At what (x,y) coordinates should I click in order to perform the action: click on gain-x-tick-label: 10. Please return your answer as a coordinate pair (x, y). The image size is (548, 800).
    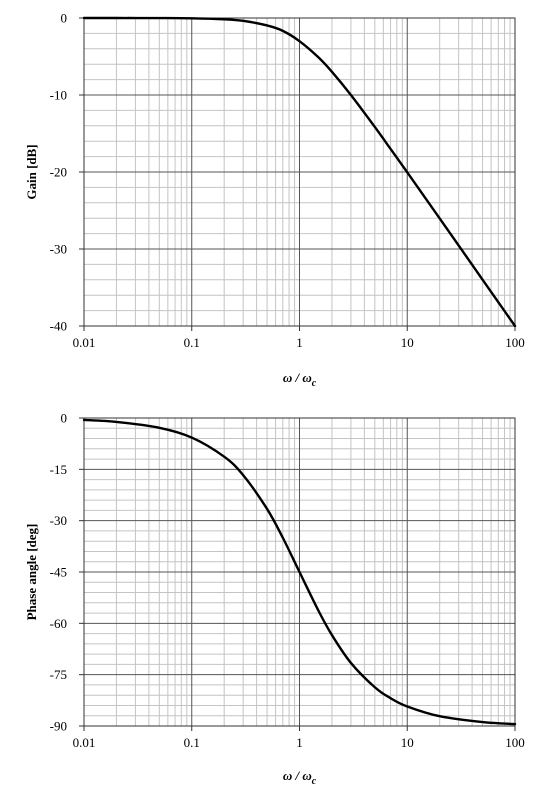
    Looking at the image, I should click on (407, 342).